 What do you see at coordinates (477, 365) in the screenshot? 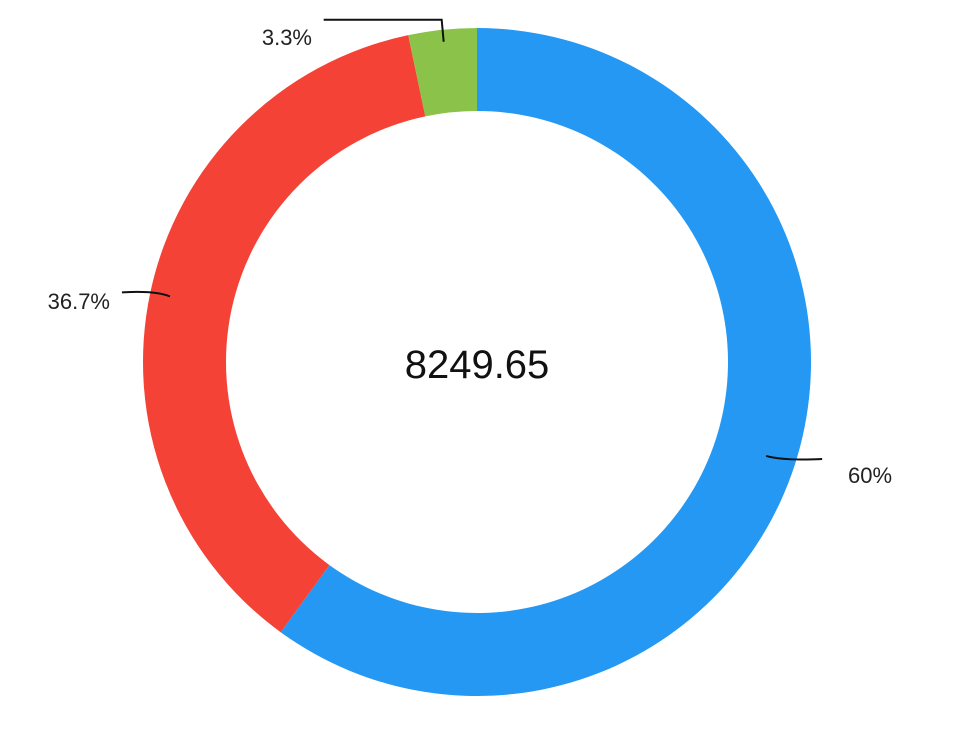
I see `center-total-label: 8249.65` at bounding box center [477, 365].